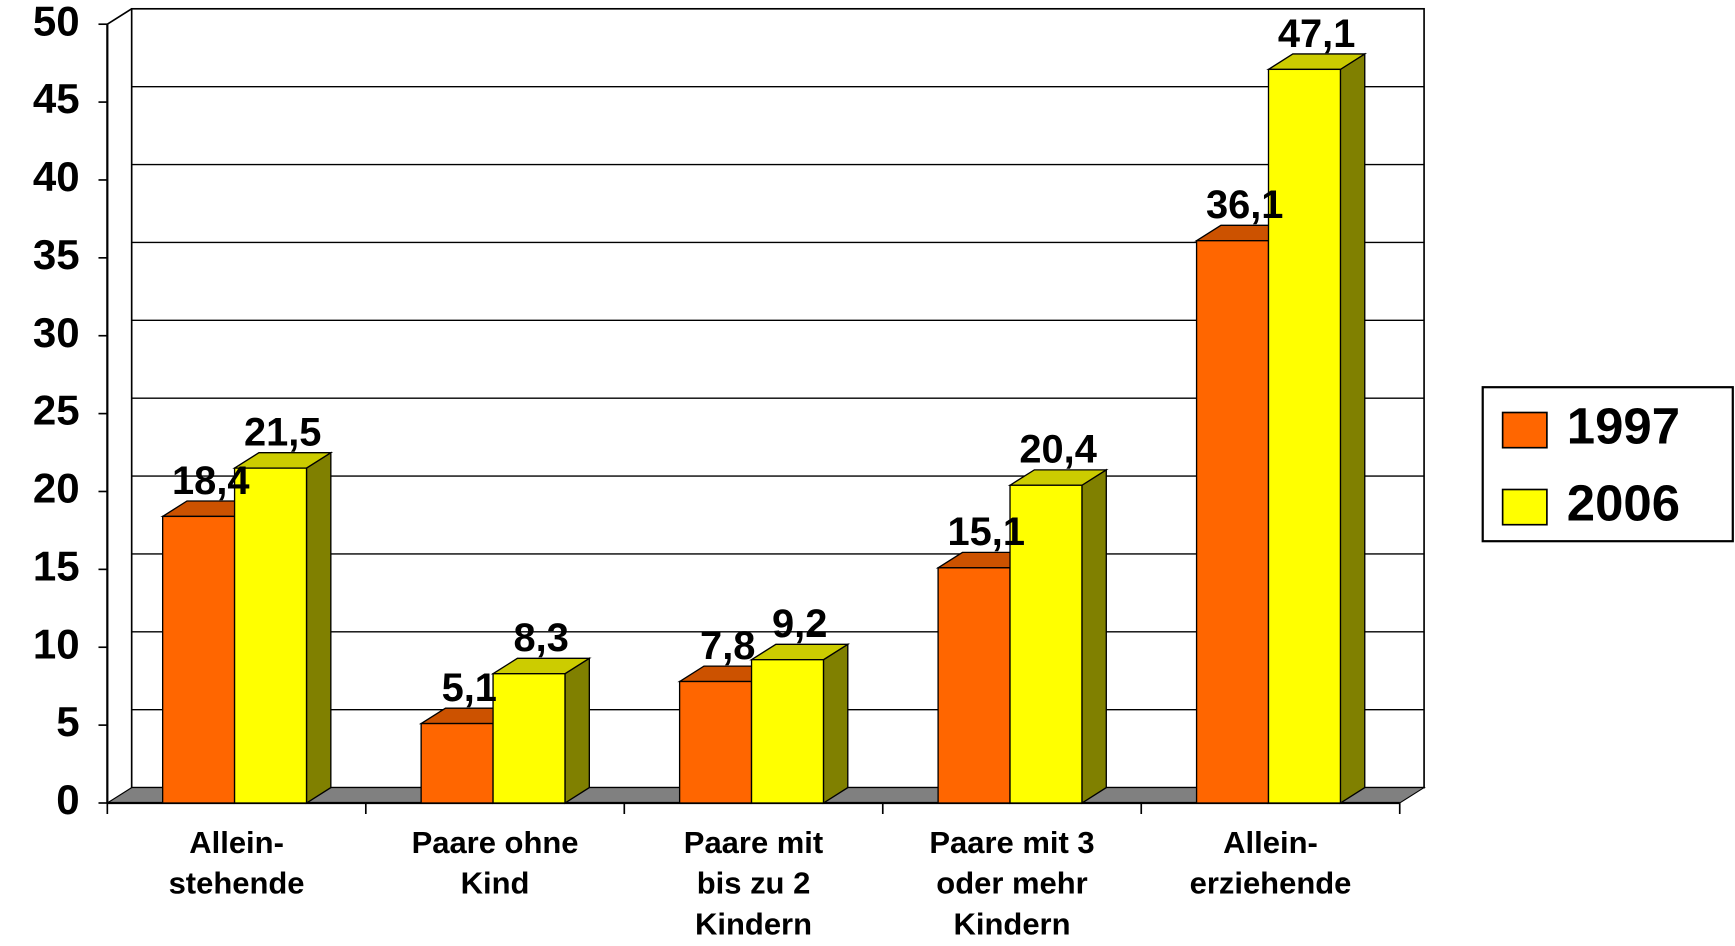 This screenshot has height=946, width=1735. Describe the element at coordinates (753, 842) in the screenshot. I see `x-tick-label: Paare mit` at that location.